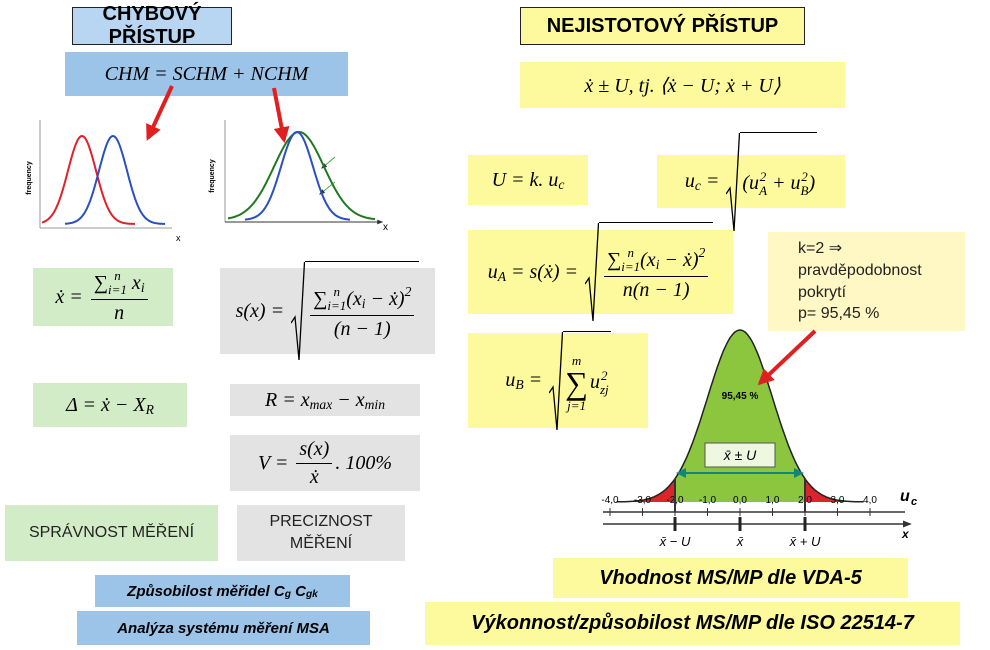  What do you see at coordinates (544, 271) in the screenshot?
I see `formula-text: = s(ẋ) =` at bounding box center [544, 271].